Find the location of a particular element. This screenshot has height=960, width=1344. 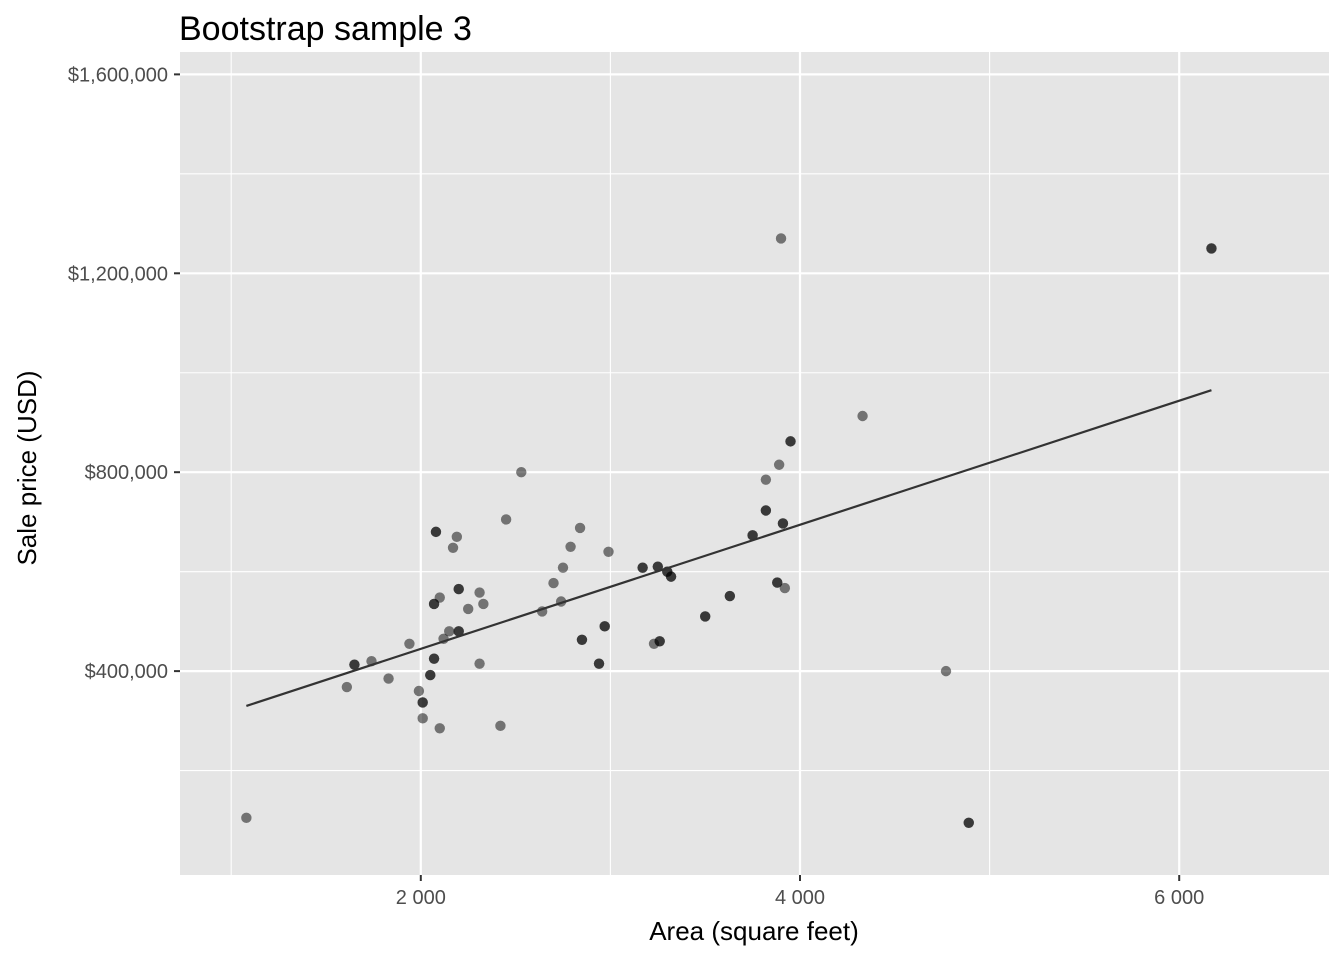

chart-title: Bootstrap sample 3 is located at coordinates (325, 29).